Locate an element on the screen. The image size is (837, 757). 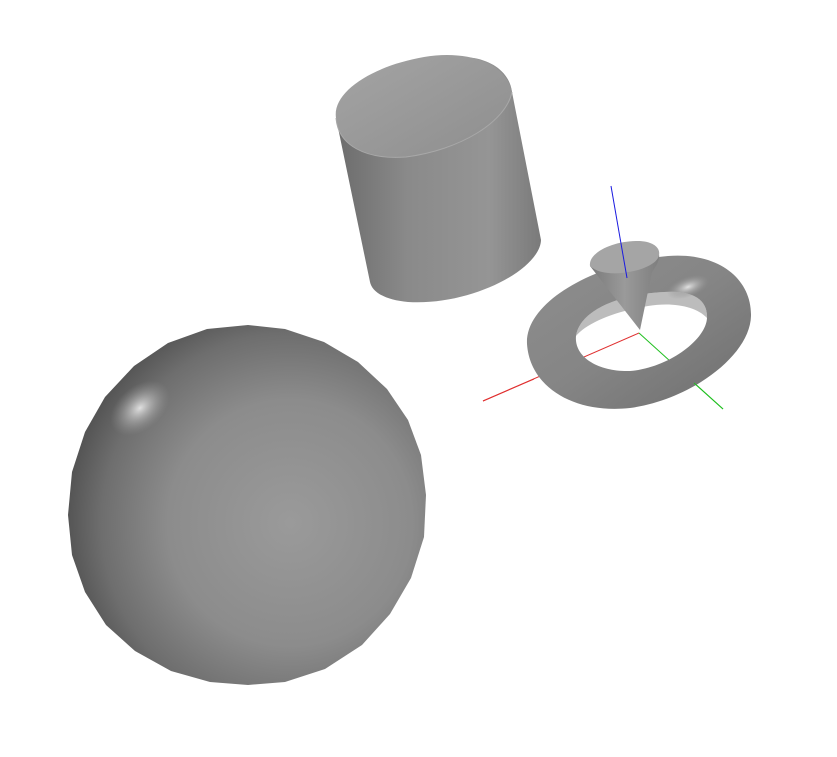
axis-gizmo-front is located at coordinates (603, 297).